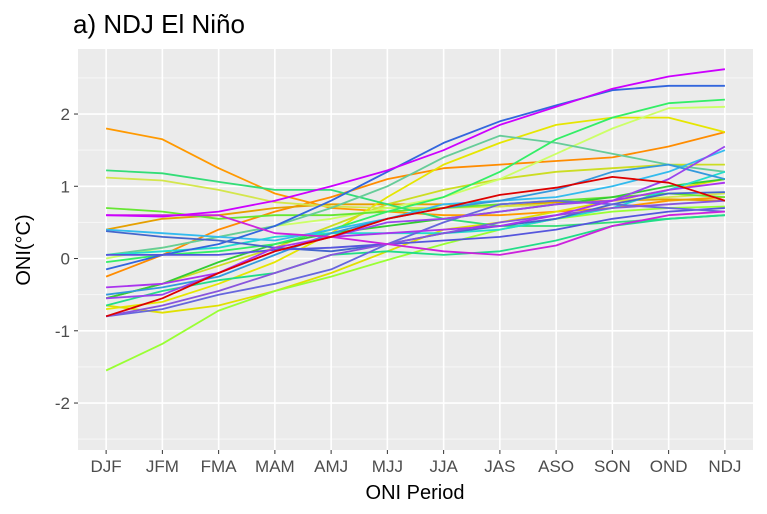 Image resolution: width=767 pixels, height=514 pixels. Describe the element at coordinates (62, 331) in the screenshot. I see `y-tick-label: -1` at that location.